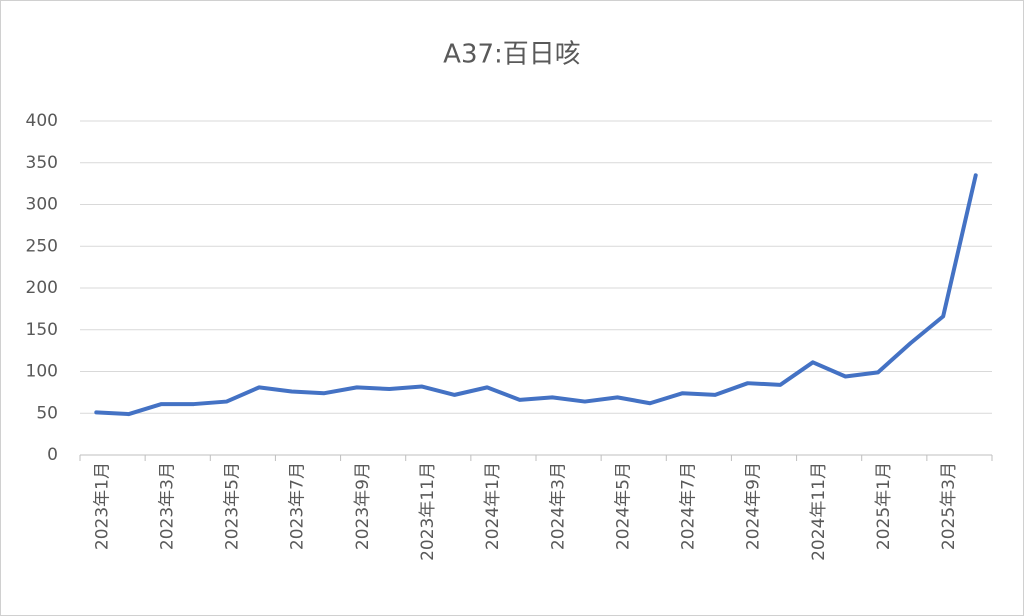 The width and height of the screenshot is (1024, 616). I want to click on y-tick-label: 400, so click(42, 121).